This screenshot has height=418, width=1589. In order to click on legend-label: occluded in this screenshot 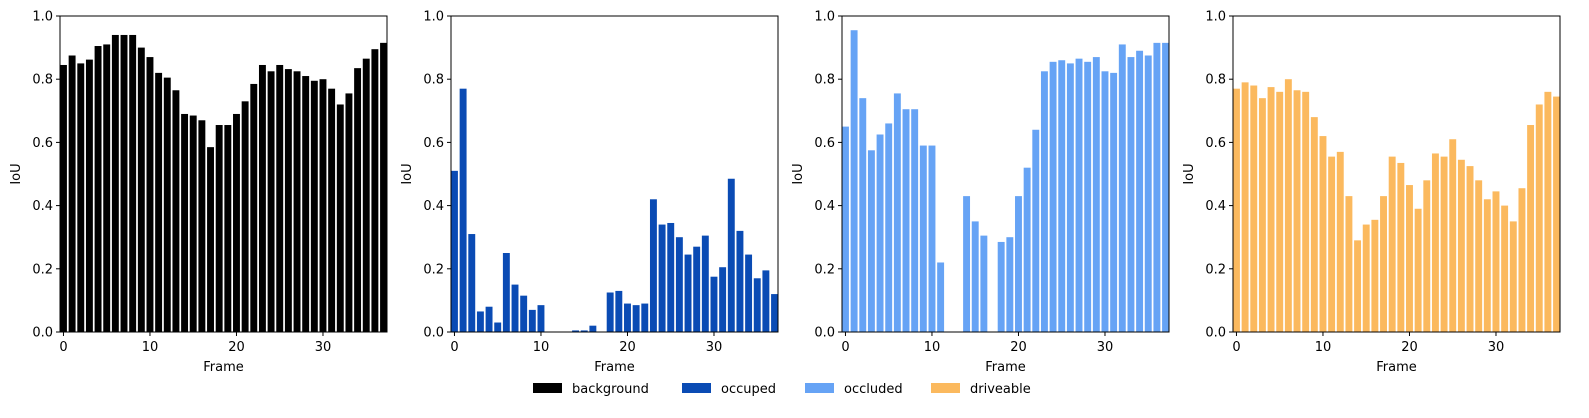, I will do `click(873, 389)`.